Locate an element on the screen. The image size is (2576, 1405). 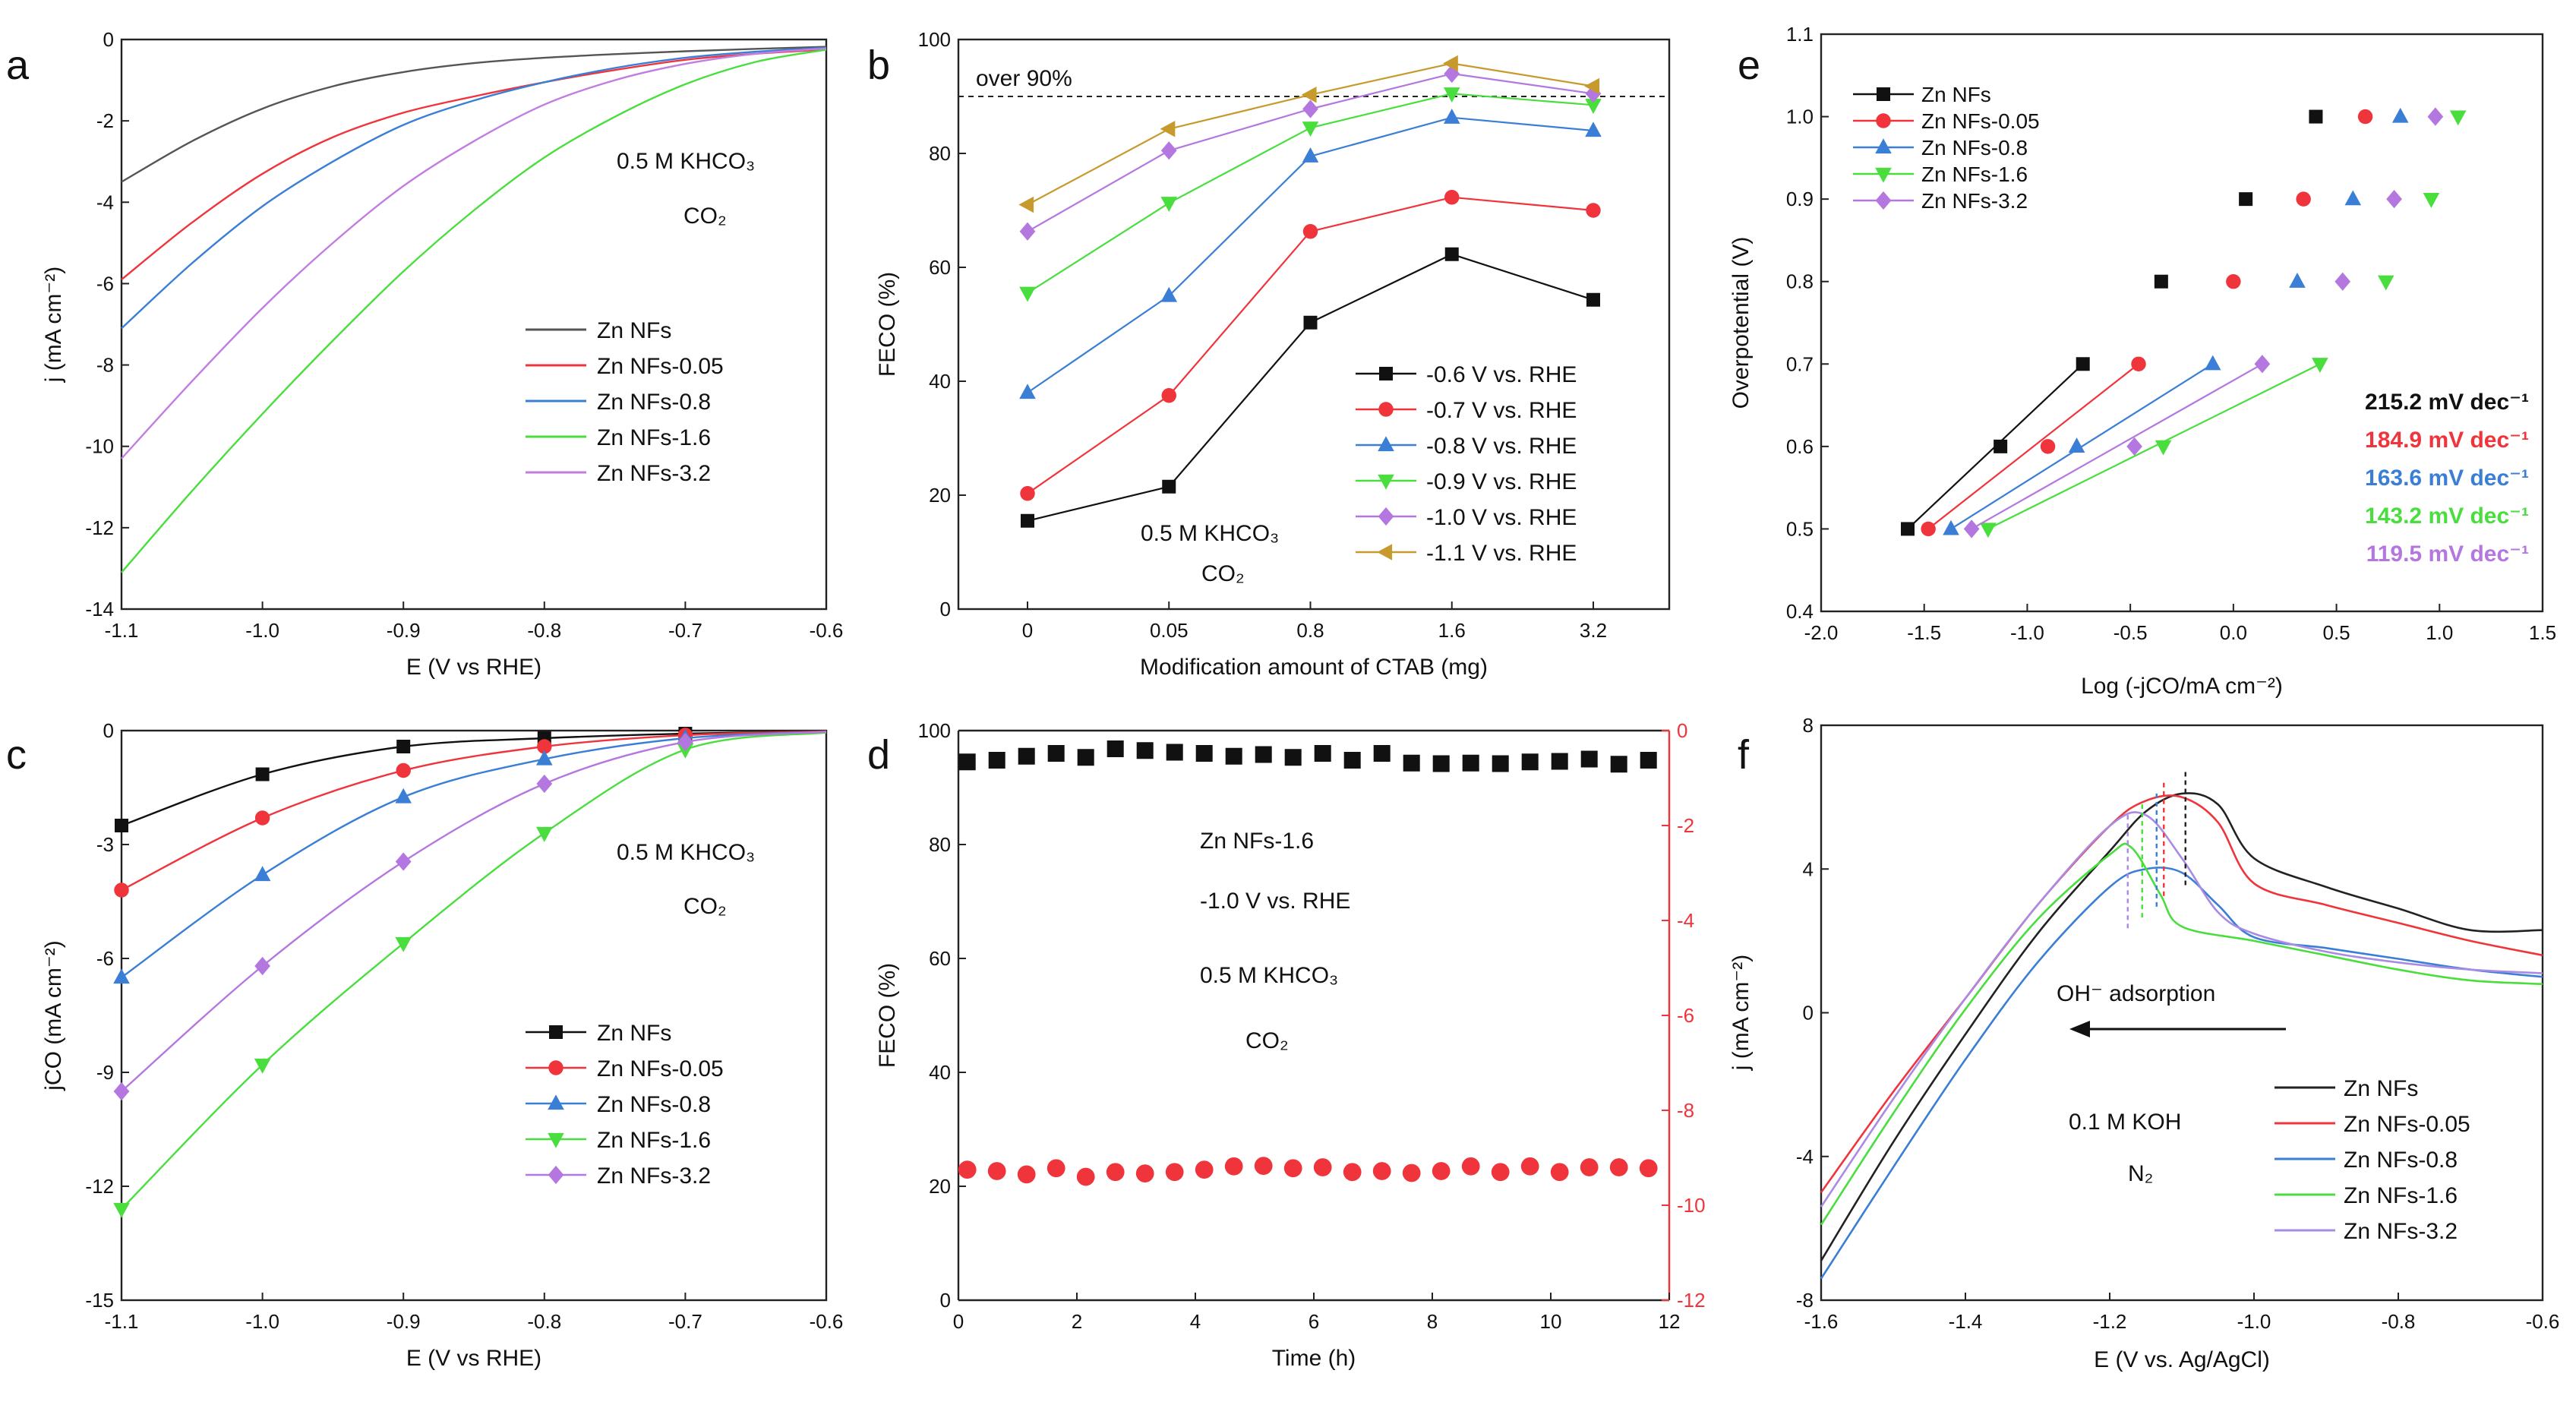
y-tick-label: 0.8 is located at coordinates (1800, 281).